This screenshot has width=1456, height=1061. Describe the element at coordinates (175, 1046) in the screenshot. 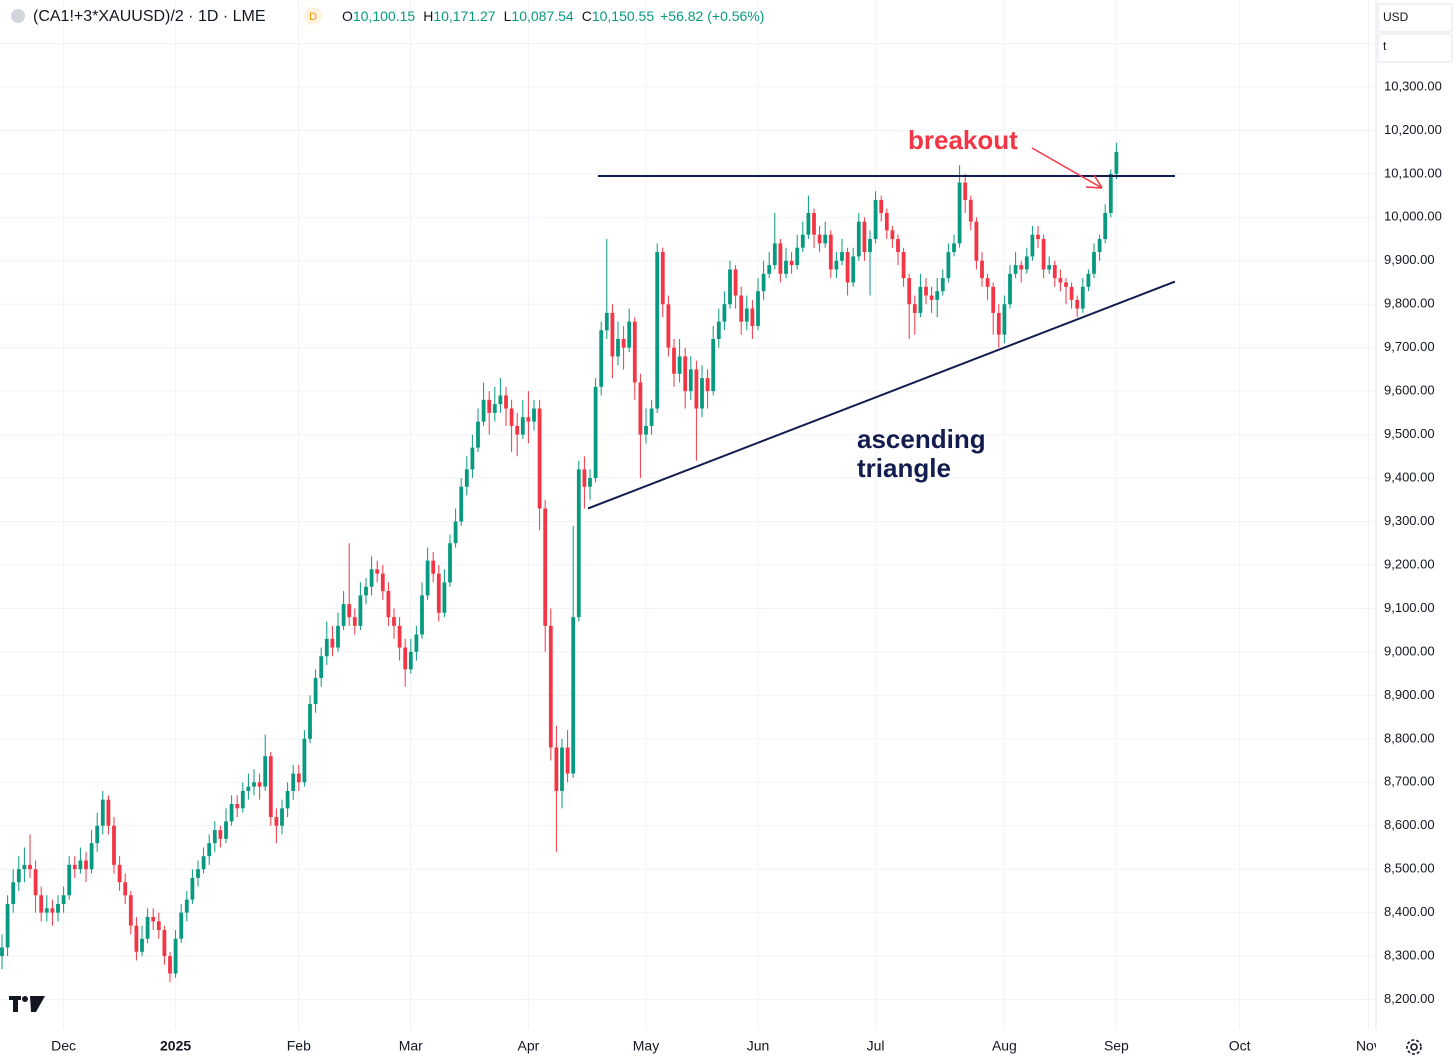

I see `x-tick-label: 2025` at that location.